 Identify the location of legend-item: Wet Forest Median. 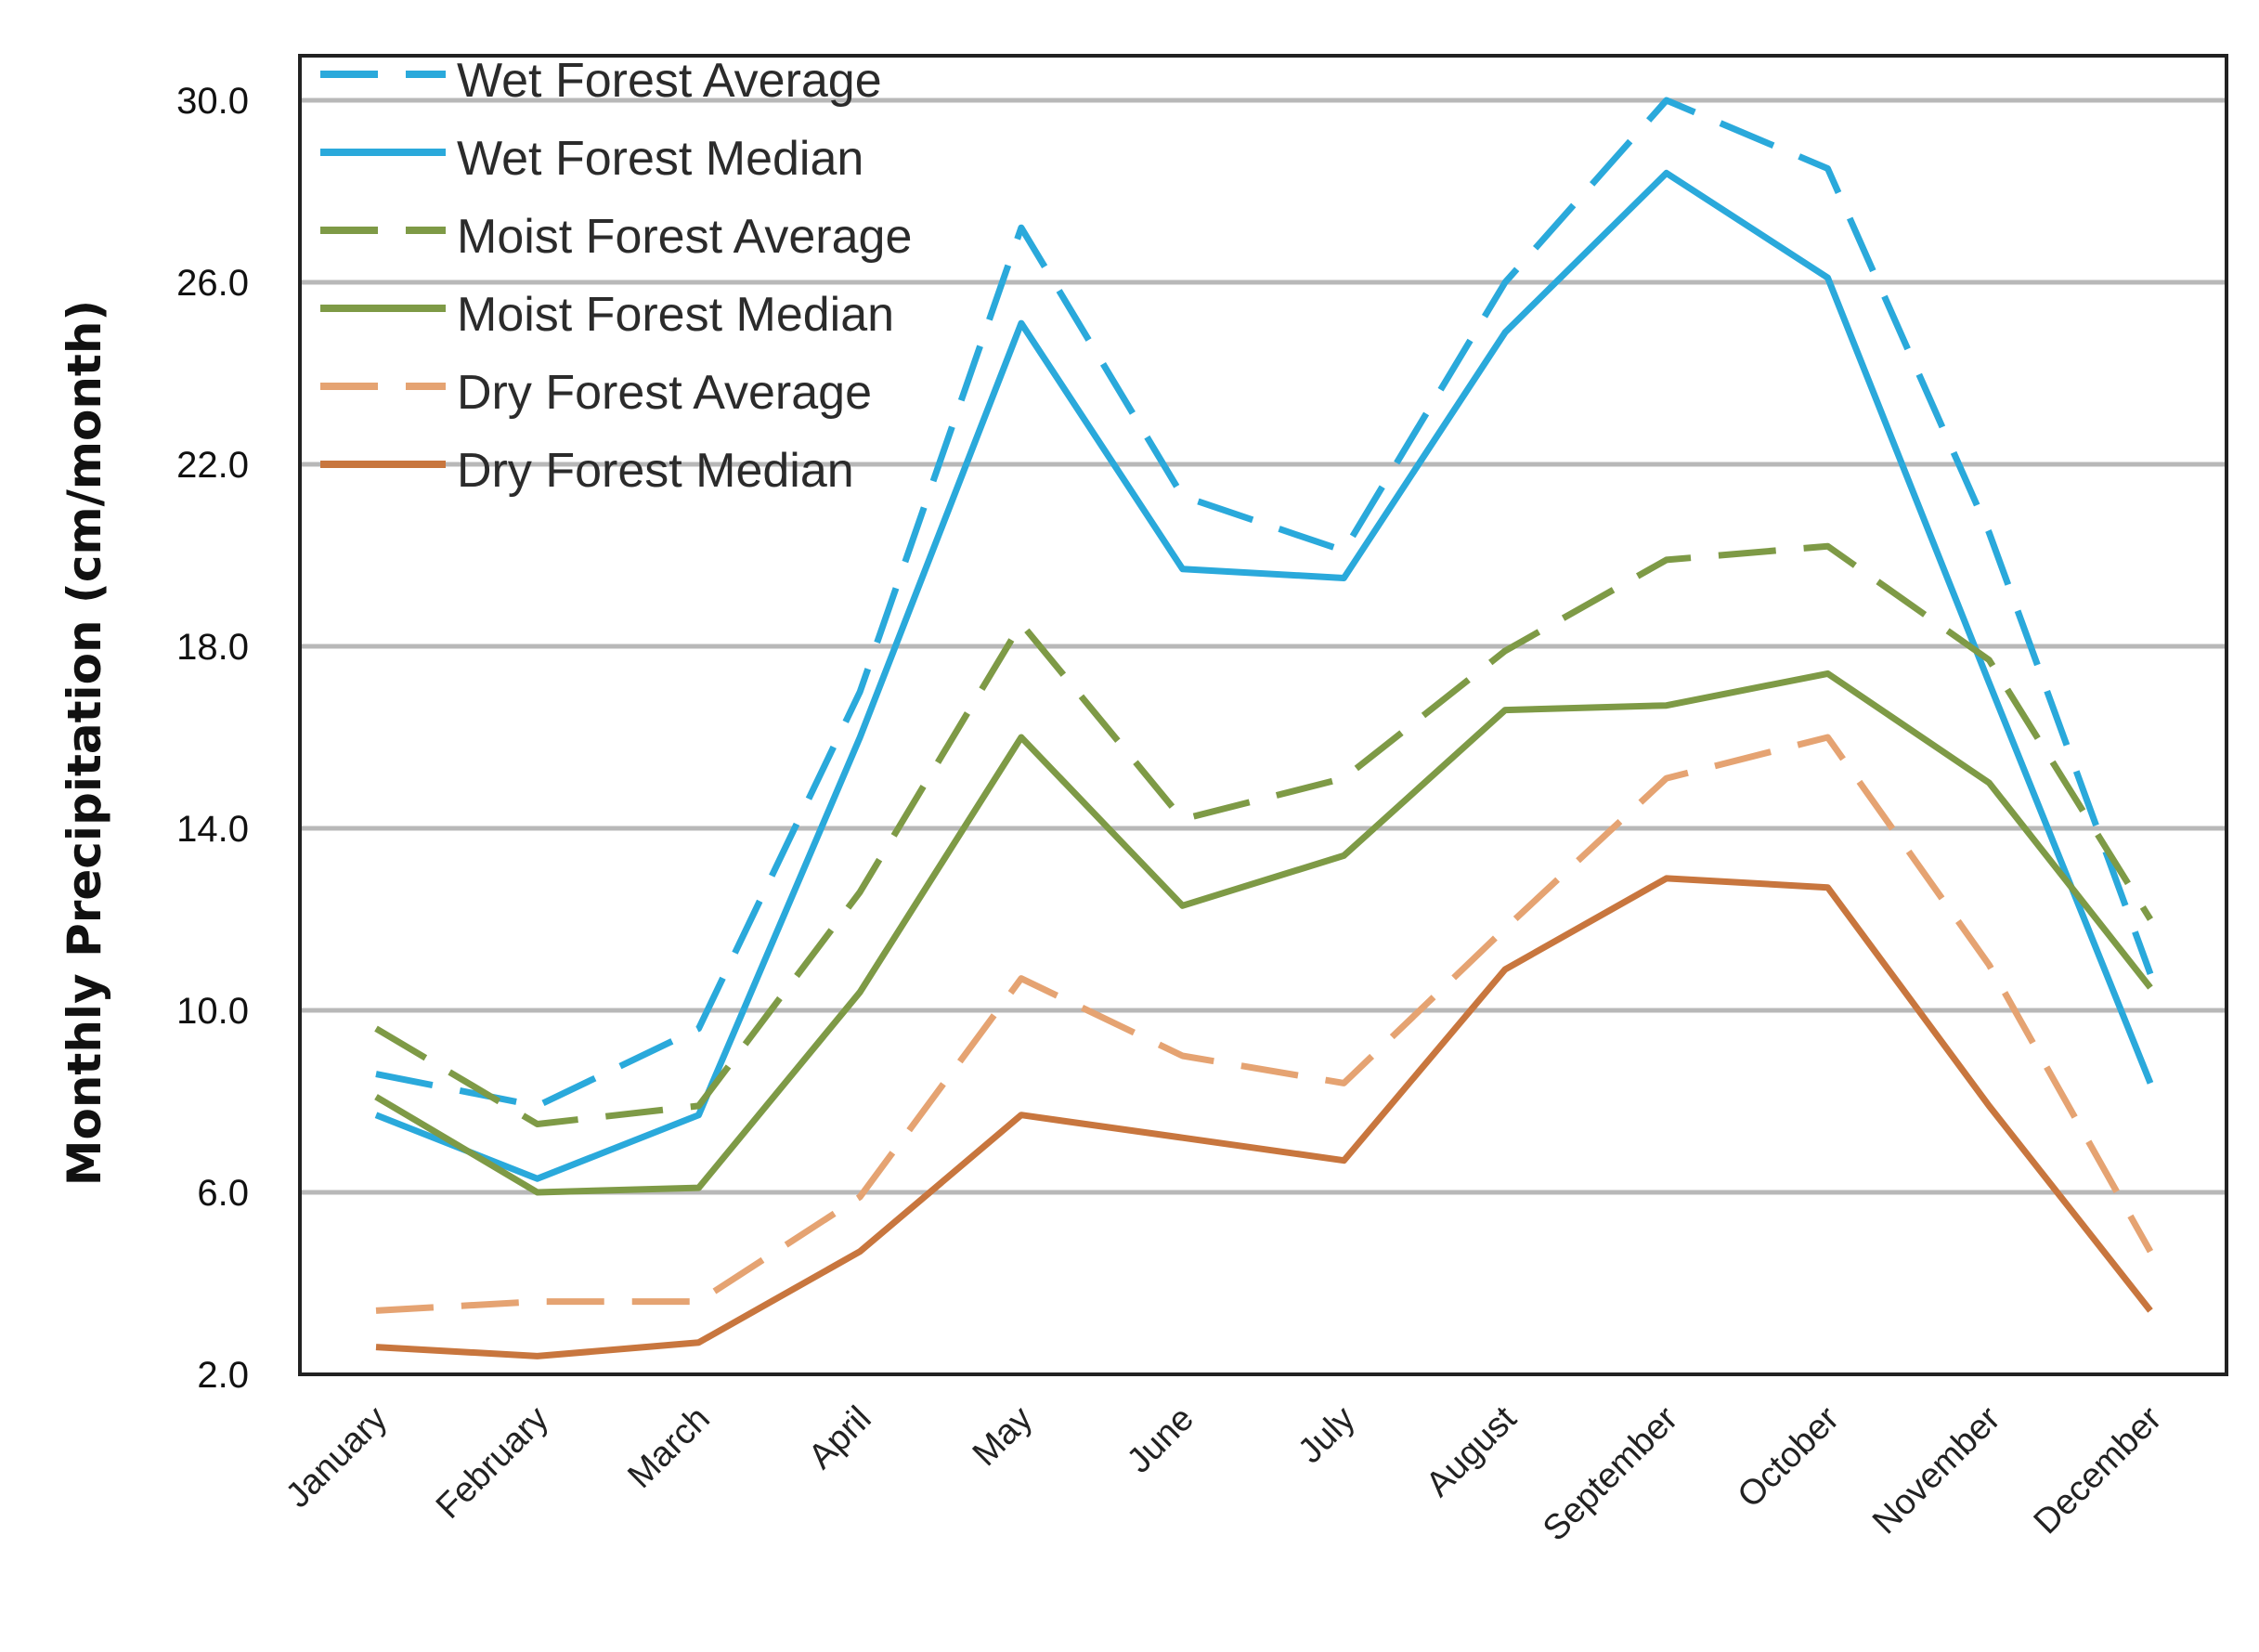
(591, 159).